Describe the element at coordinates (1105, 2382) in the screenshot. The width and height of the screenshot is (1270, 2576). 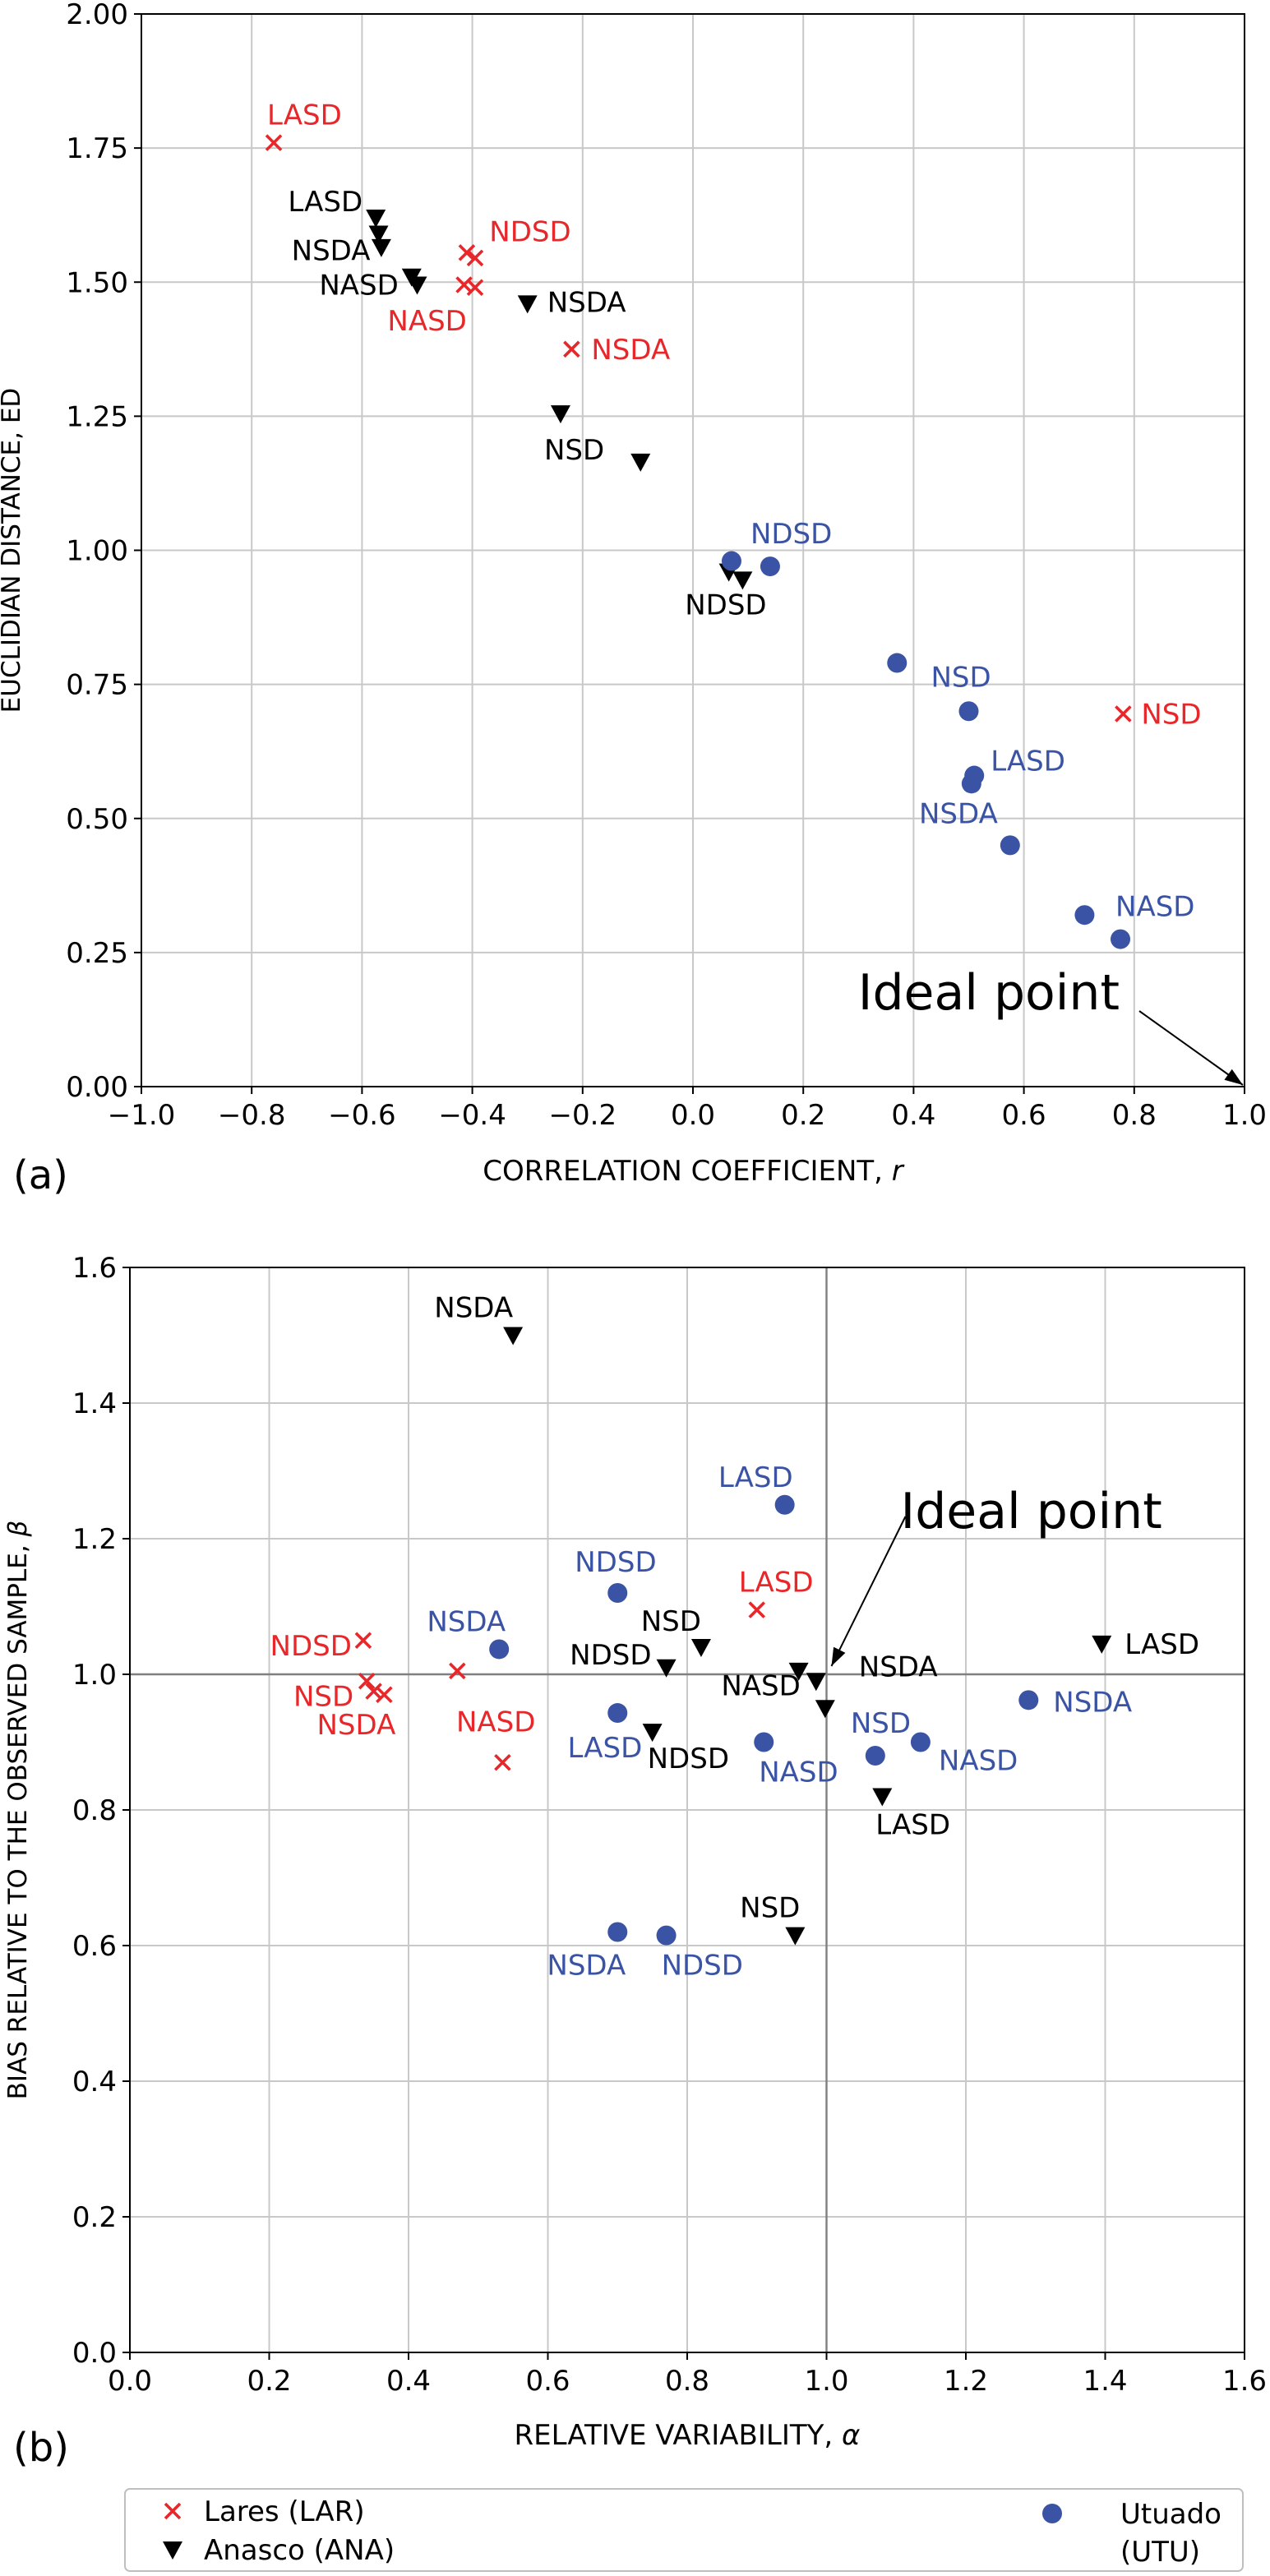
I see `x-tick-label: 1.4` at that location.